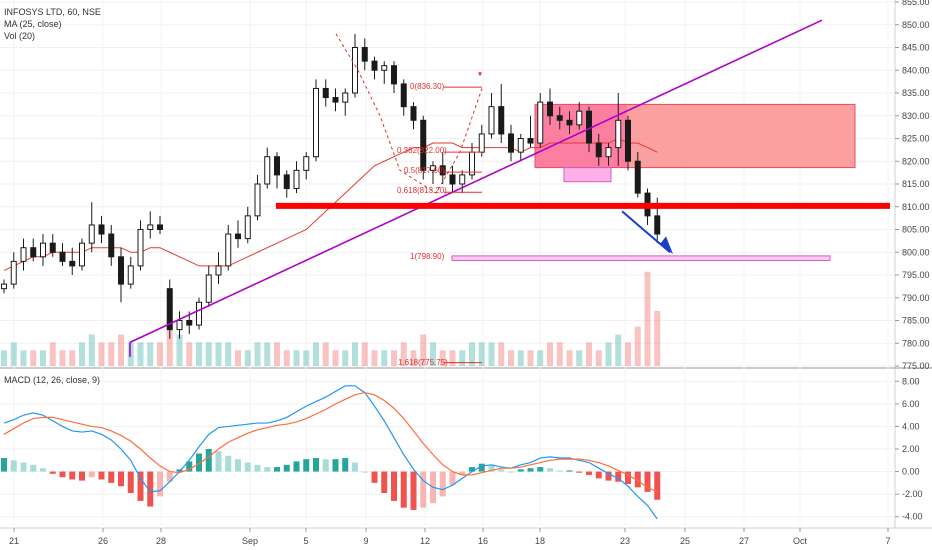 This screenshot has width=932, height=550. Describe the element at coordinates (365, 541) in the screenshot. I see `time-tick-label: 9` at that location.